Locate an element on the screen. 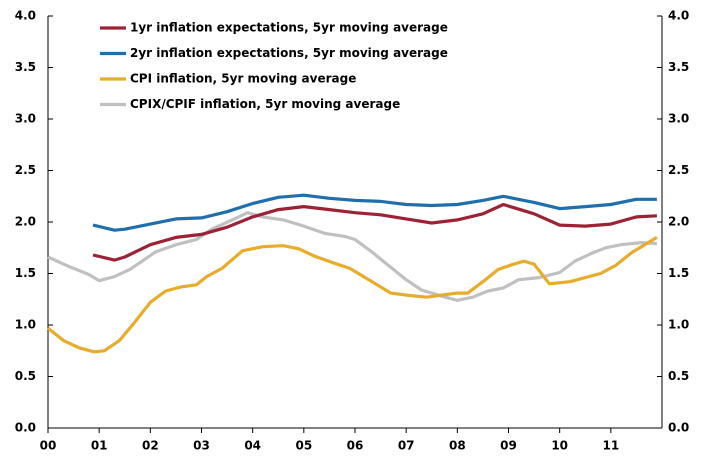  y-tick-label: 2.0 is located at coordinates (25, 222).